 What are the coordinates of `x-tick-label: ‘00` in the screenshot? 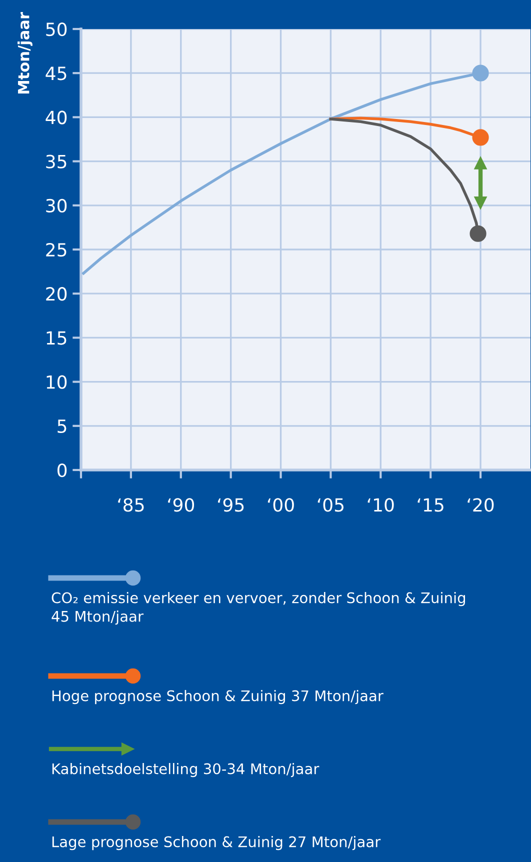 It's located at (281, 505).